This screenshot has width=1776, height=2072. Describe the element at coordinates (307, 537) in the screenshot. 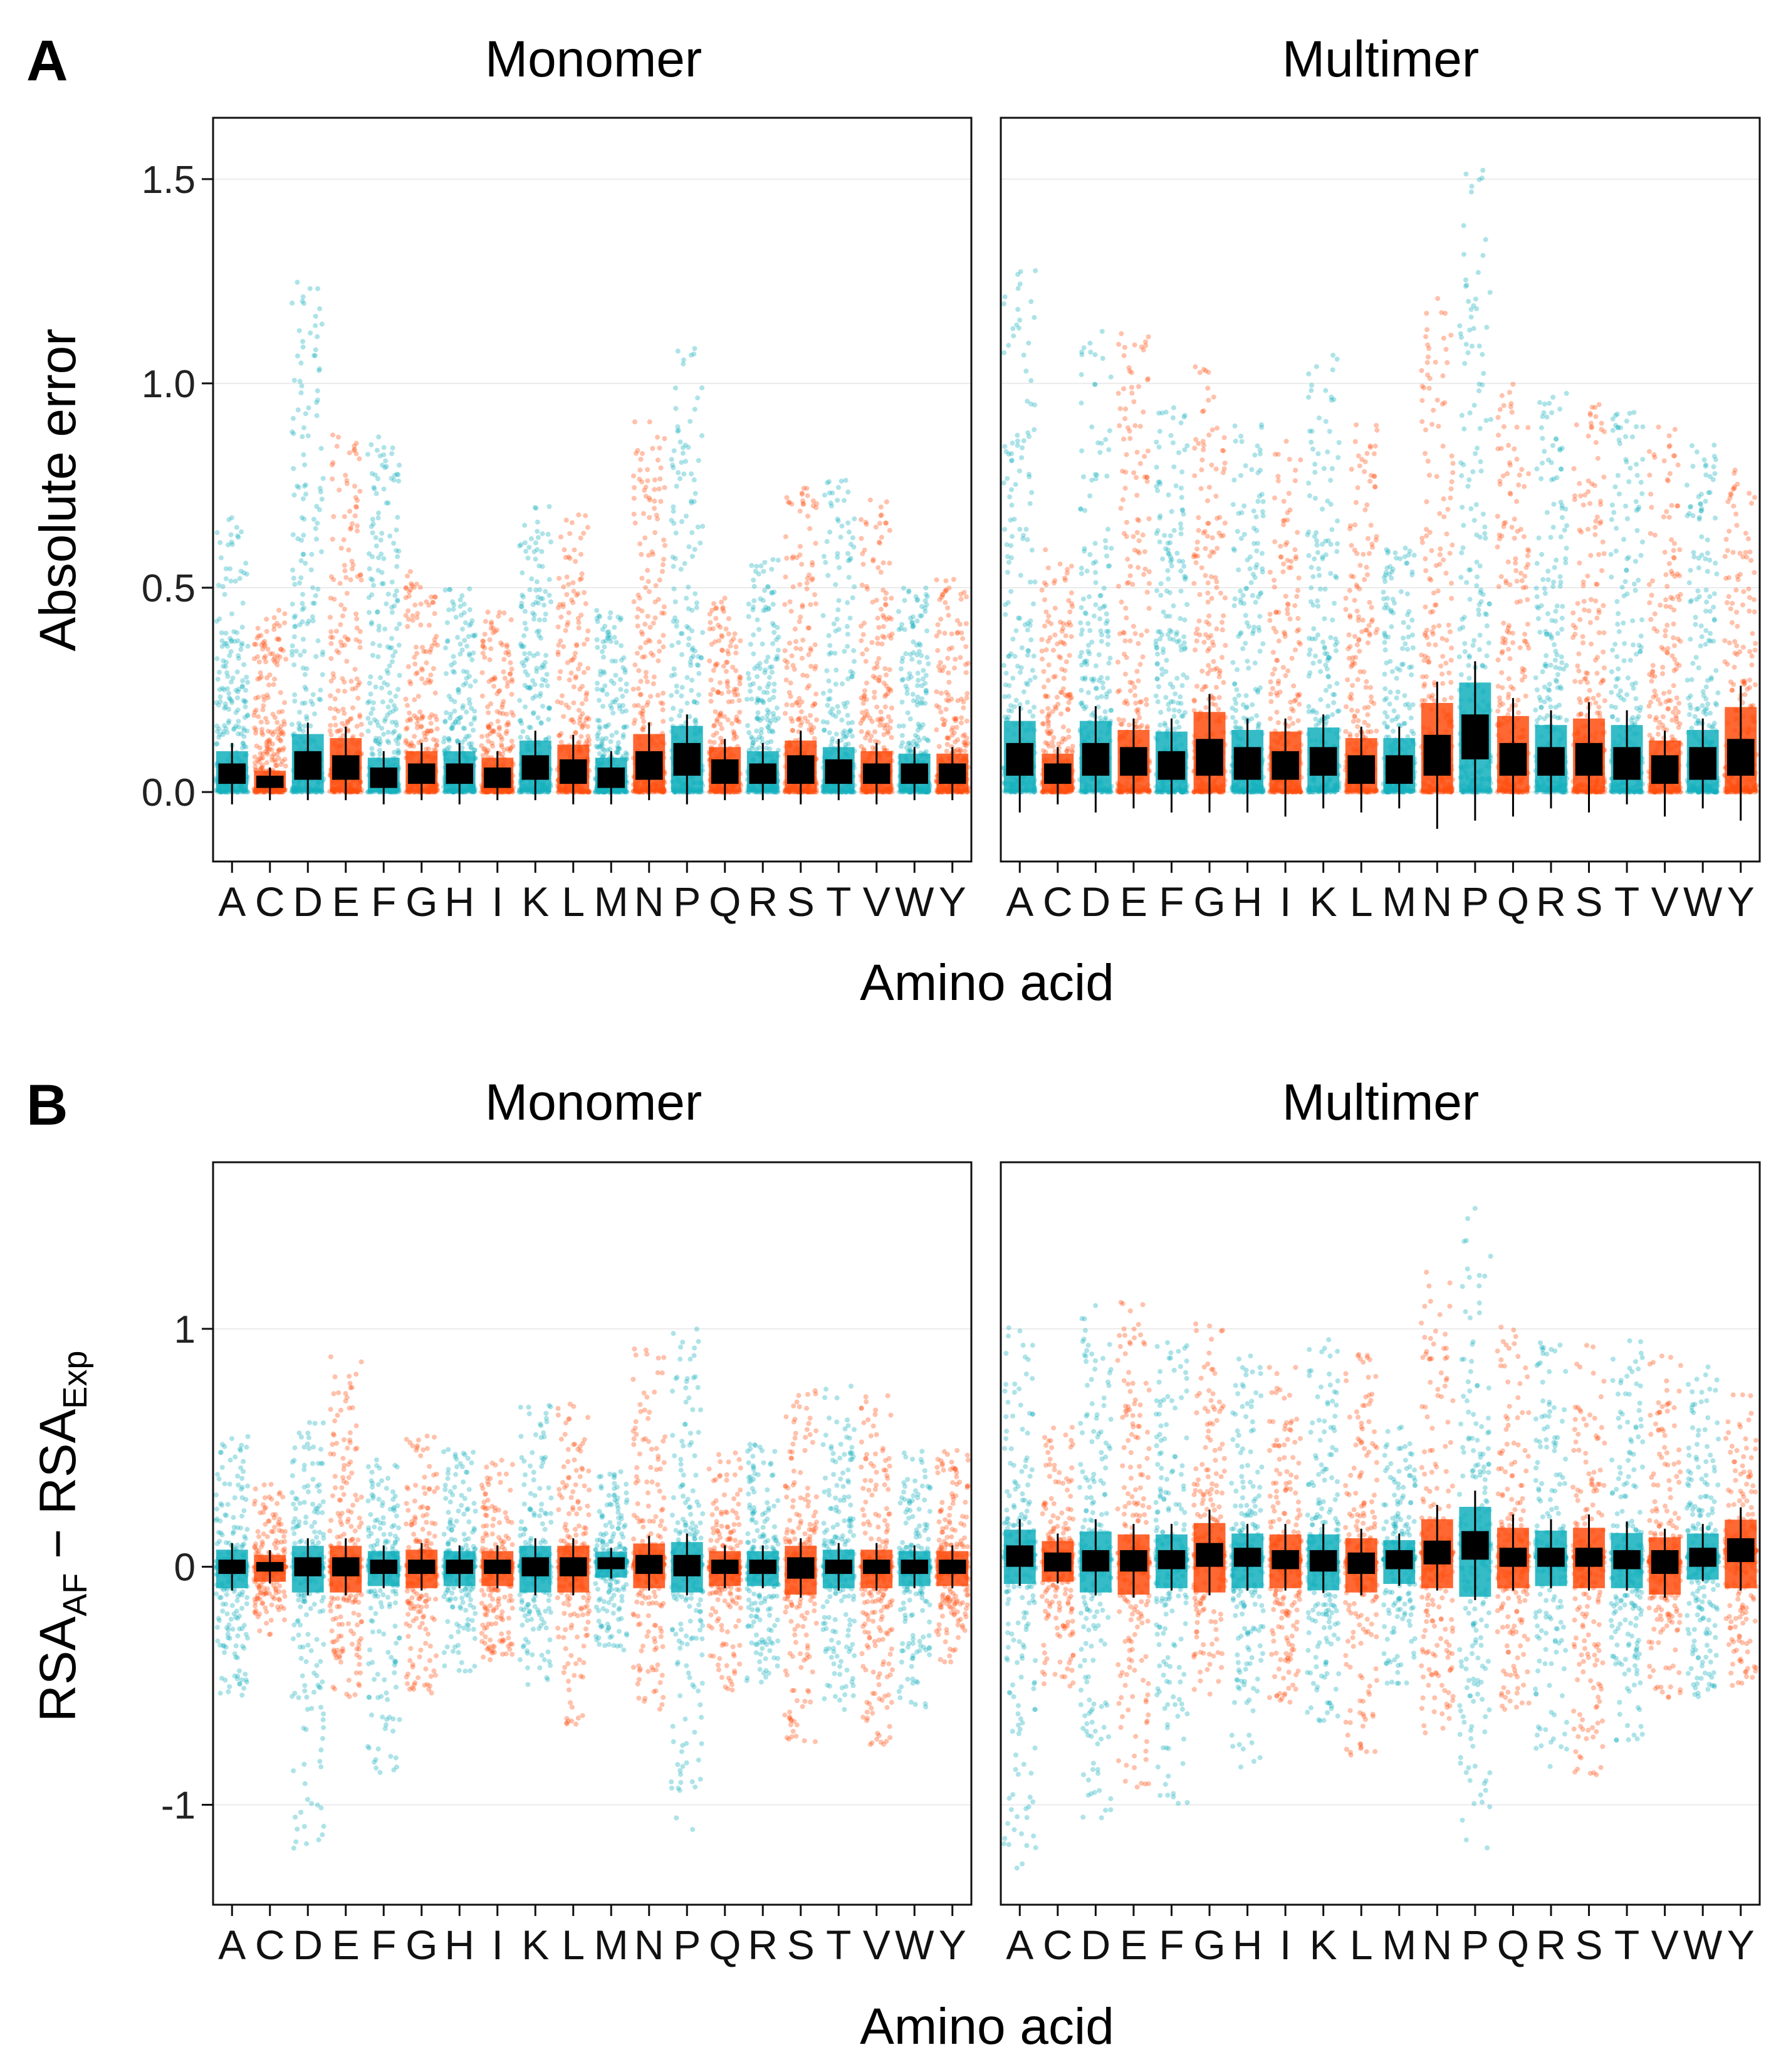

I see `jitter-points-D` at that location.